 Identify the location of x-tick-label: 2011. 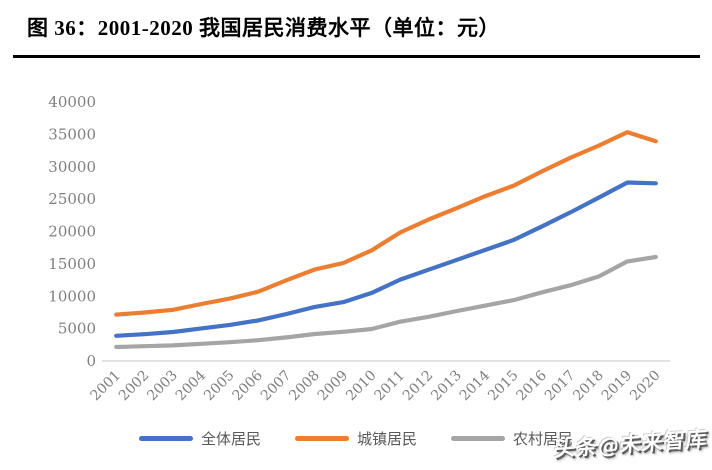
(390, 386).